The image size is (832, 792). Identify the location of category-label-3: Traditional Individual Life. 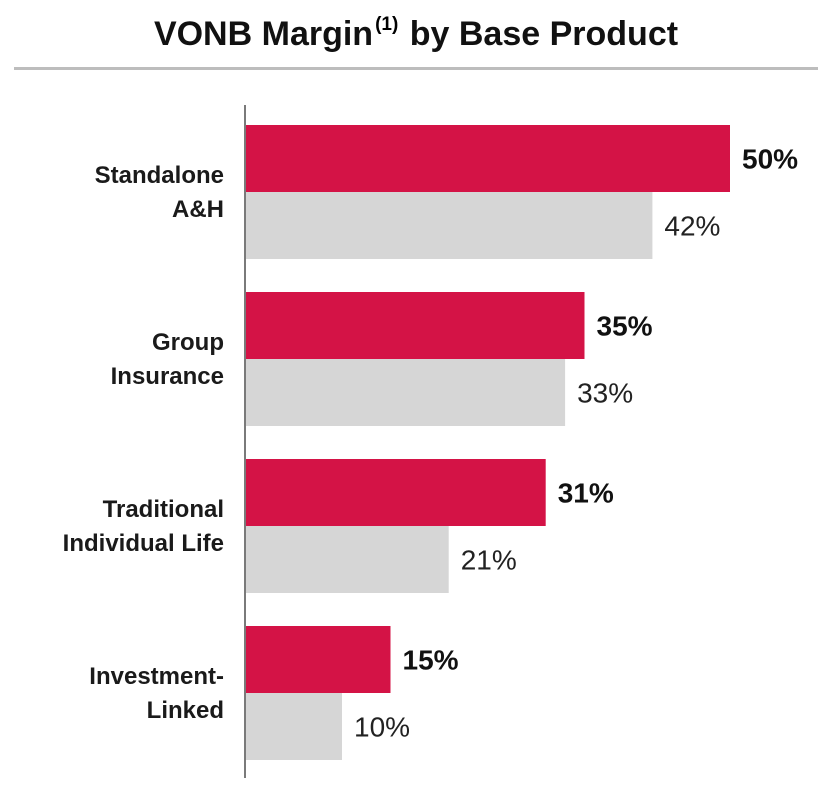
(143, 526).